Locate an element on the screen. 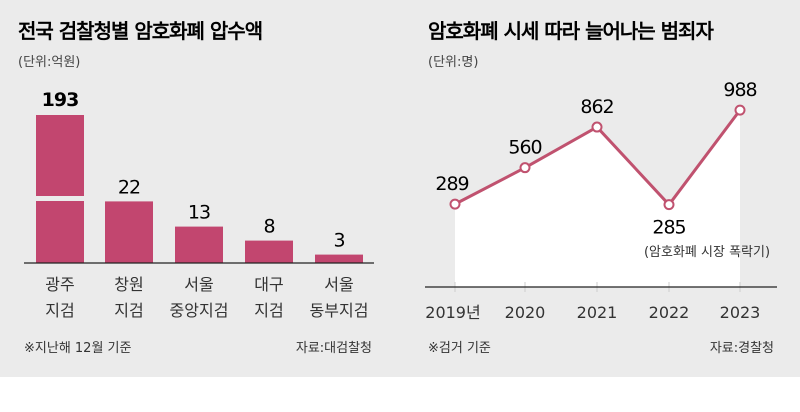 The image size is (800, 412). bar-category-label: 광주 is located at coordinates (59, 284).